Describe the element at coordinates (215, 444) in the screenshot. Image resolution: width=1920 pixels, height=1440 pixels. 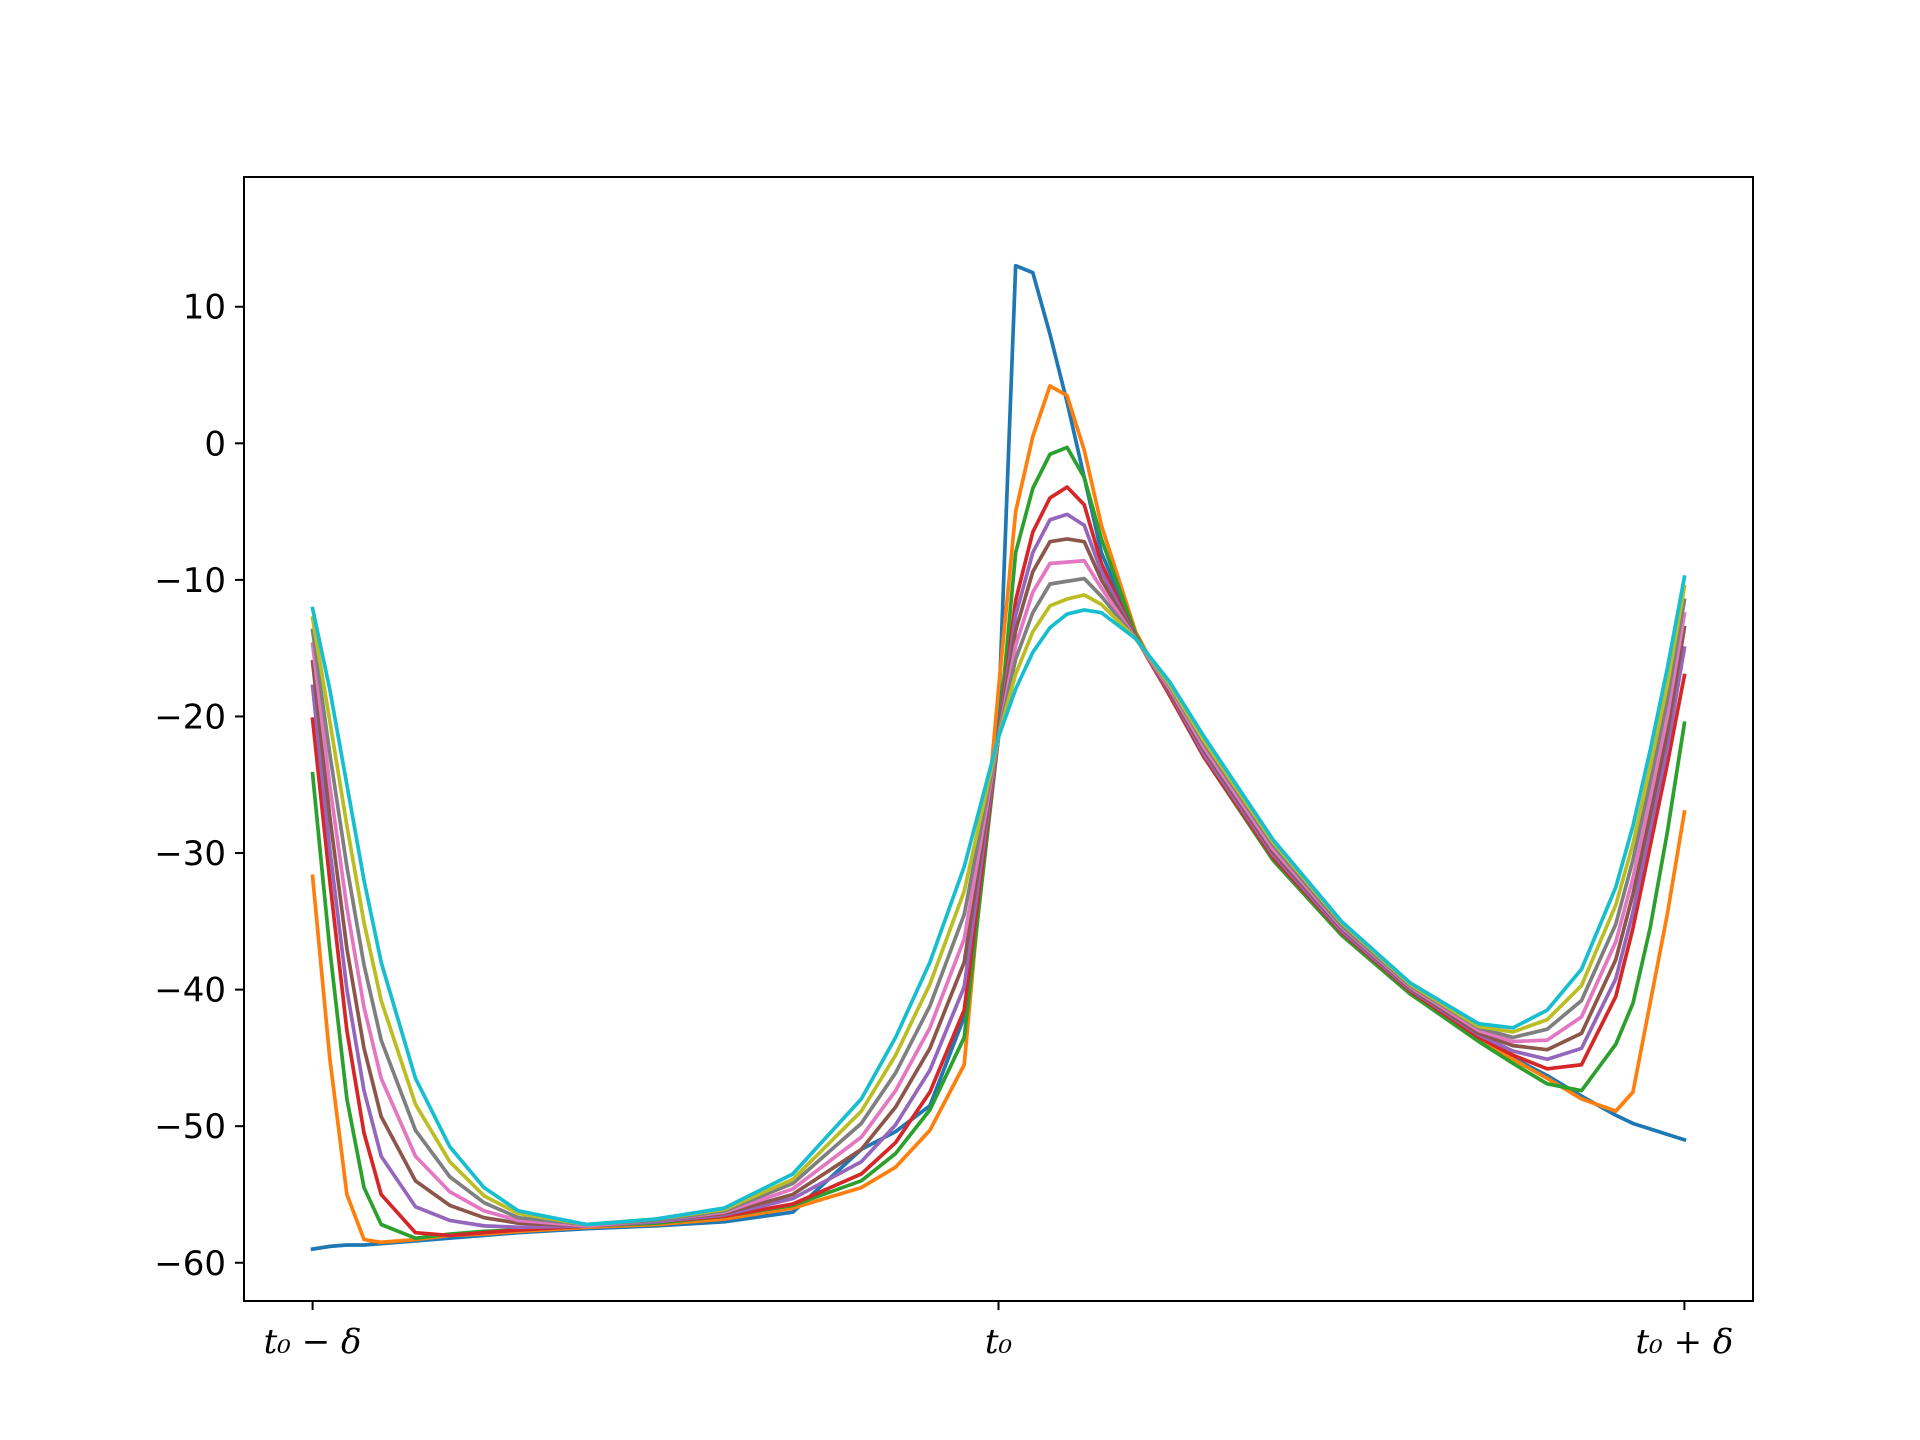
I see `y-tick-label: 0` at that location.